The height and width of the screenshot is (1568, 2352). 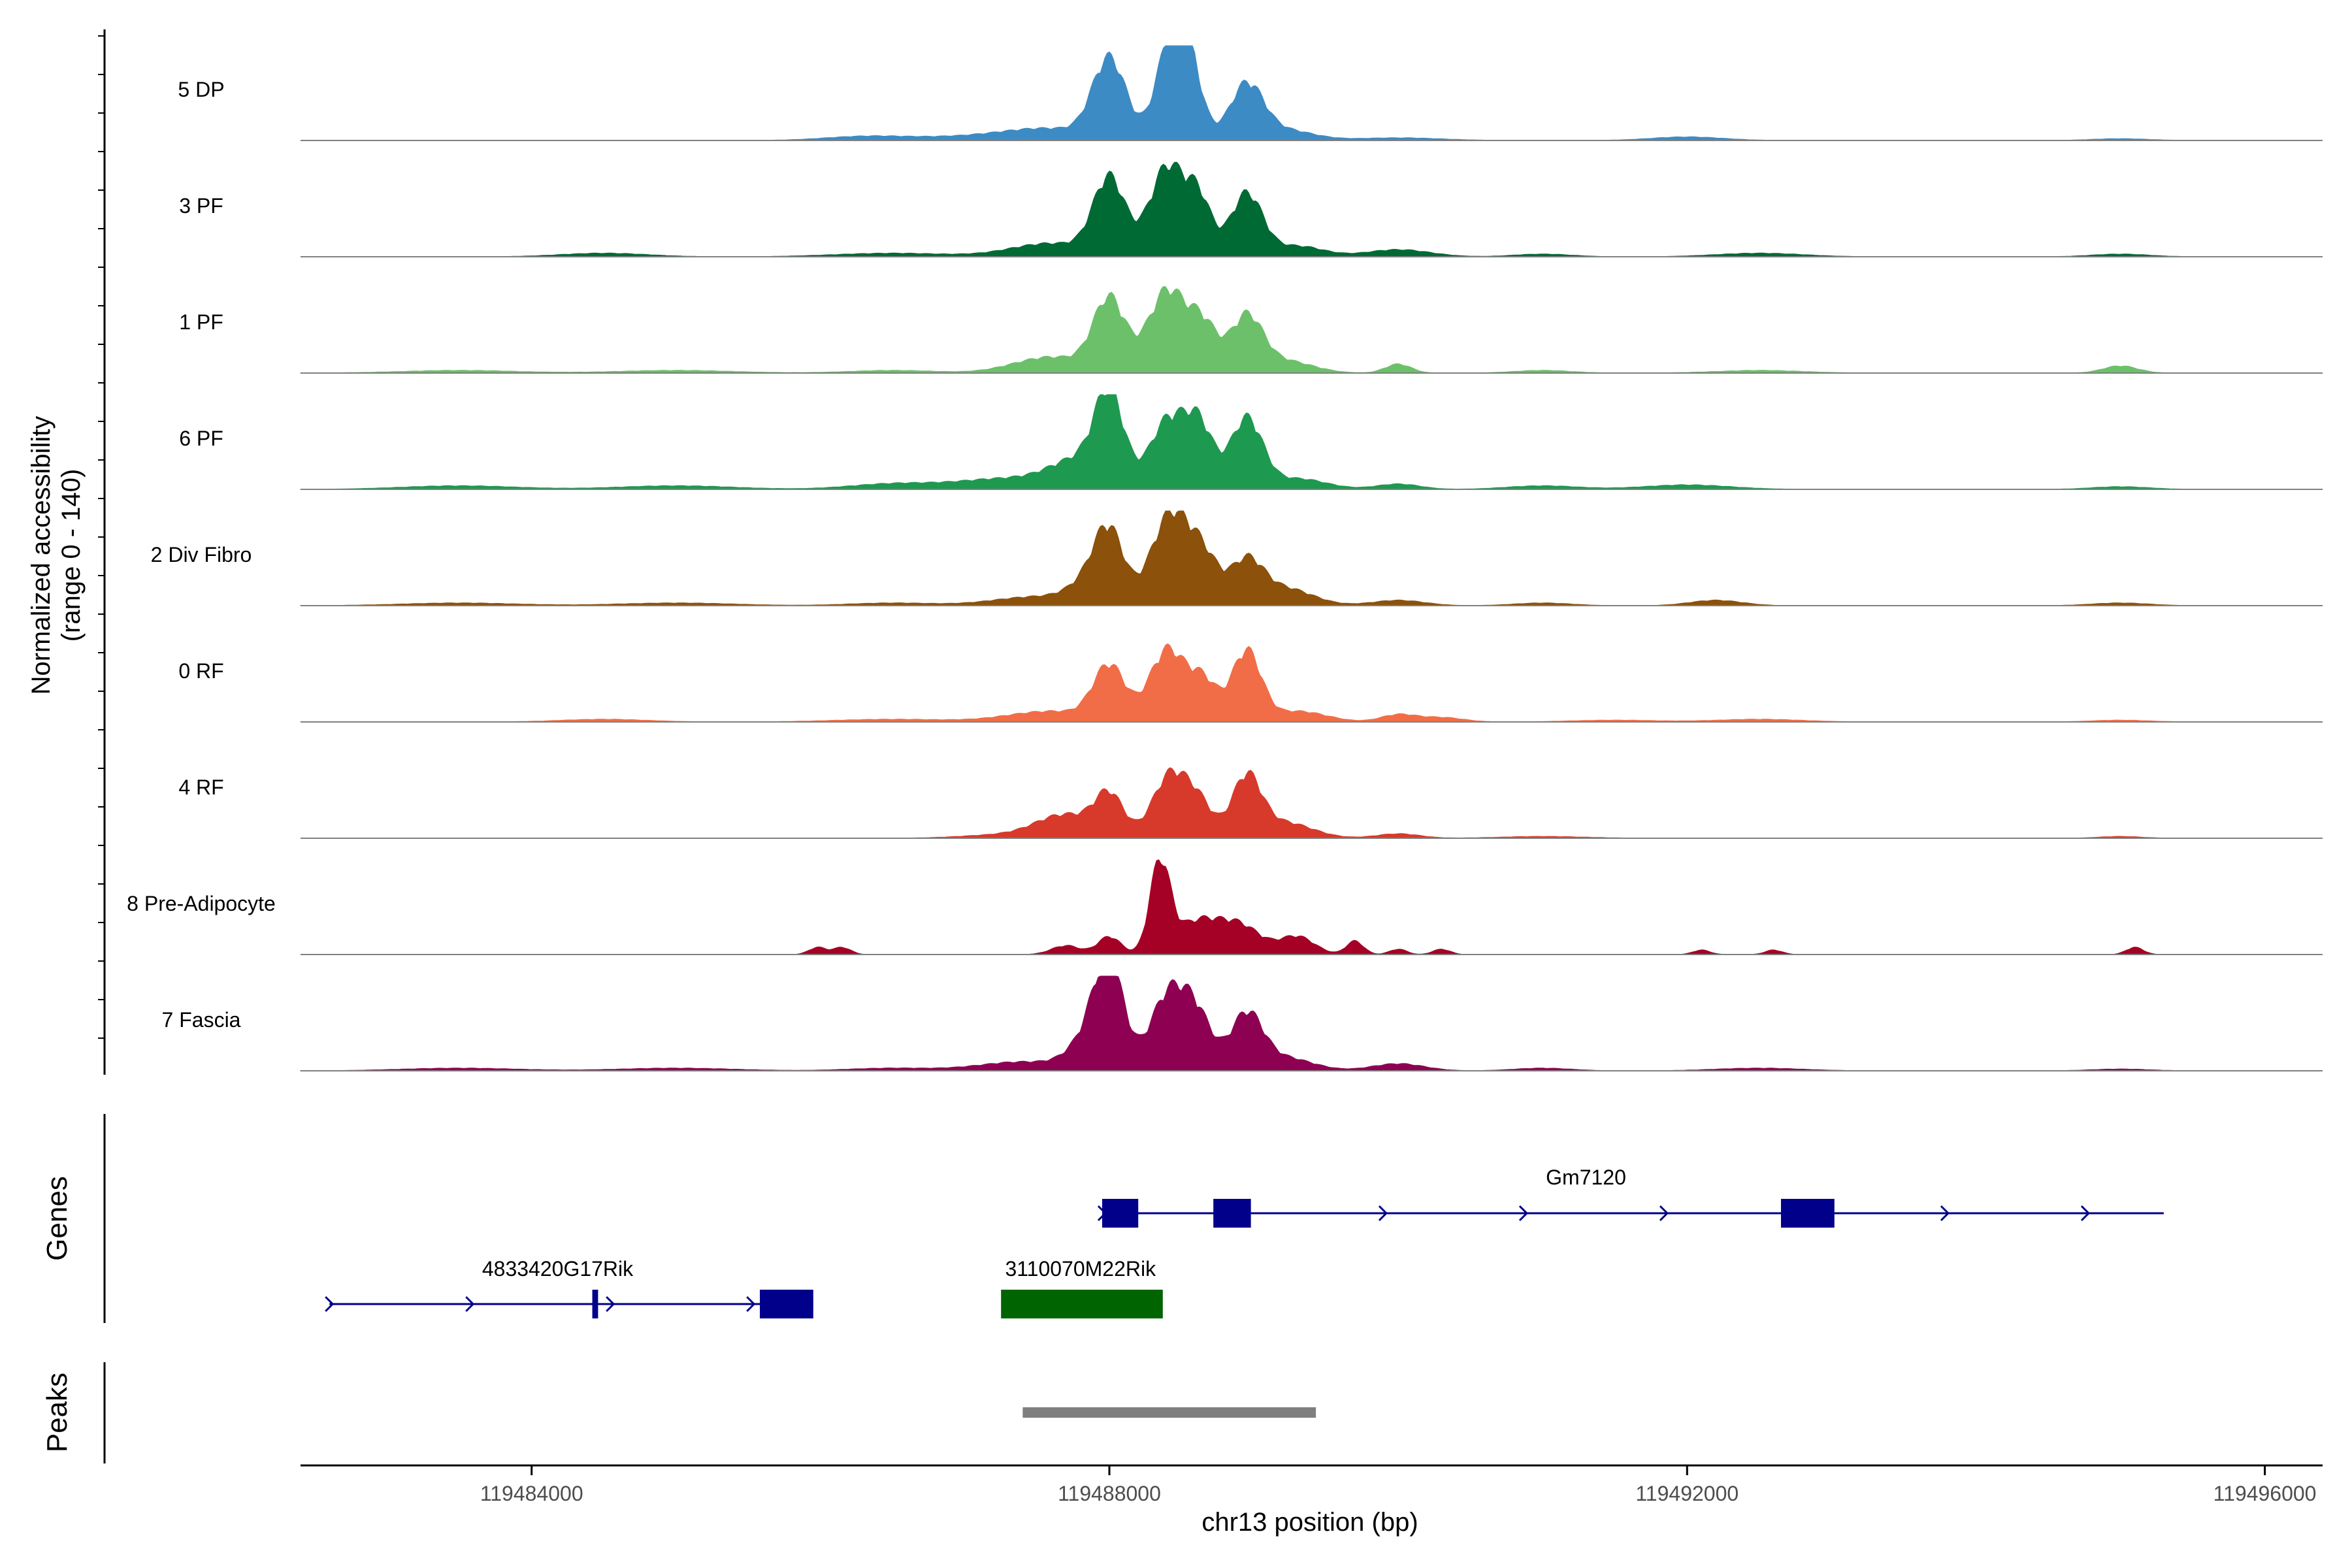 What do you see at coordinates (57, 1412) in the screenshot?
I see `peaks-panel-title: Peaks` at bounding box center [57, 1412].